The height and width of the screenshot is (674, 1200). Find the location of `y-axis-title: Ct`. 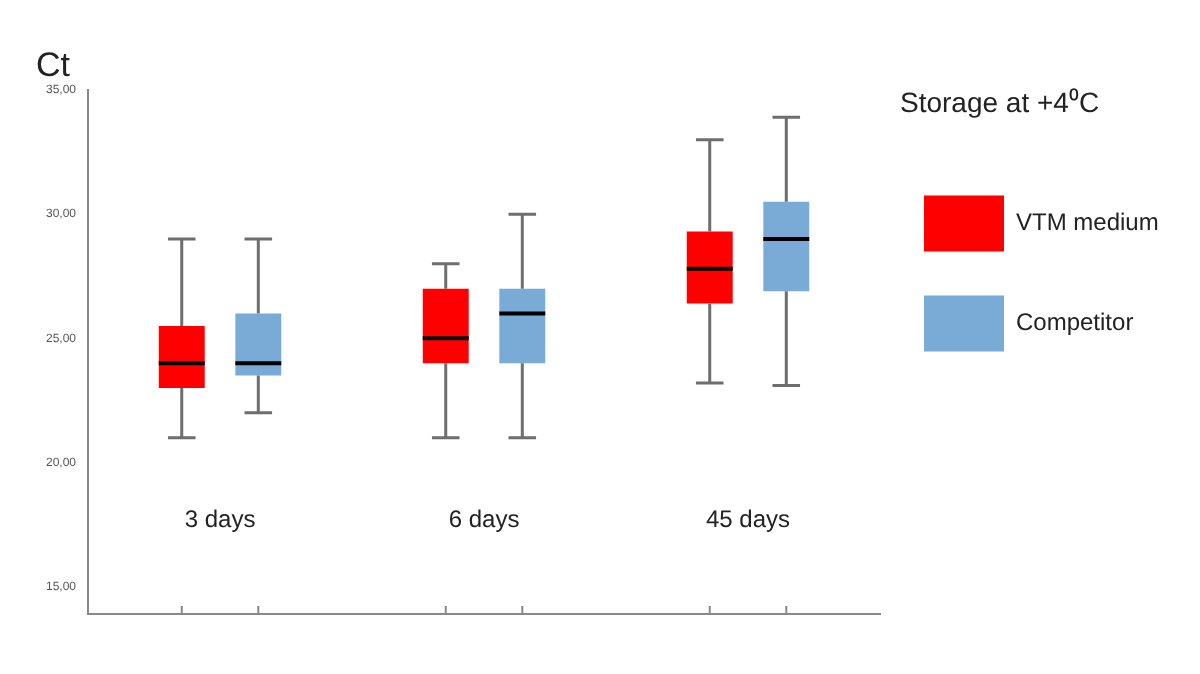

y-axis-title: Ct is located at coordinates (53, 65).